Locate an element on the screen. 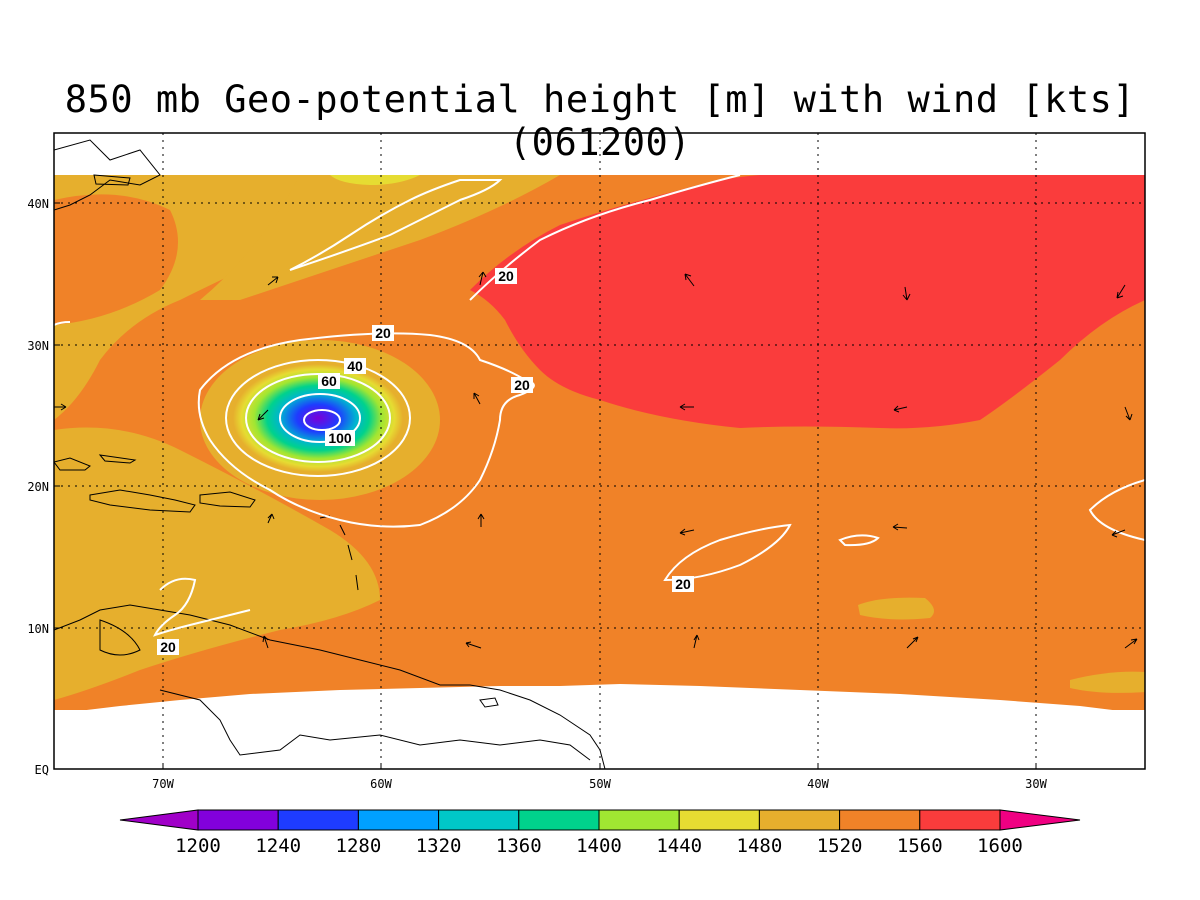 The image size is (1200, 900). lon-label: 50W is located at coordinates (600, 784).